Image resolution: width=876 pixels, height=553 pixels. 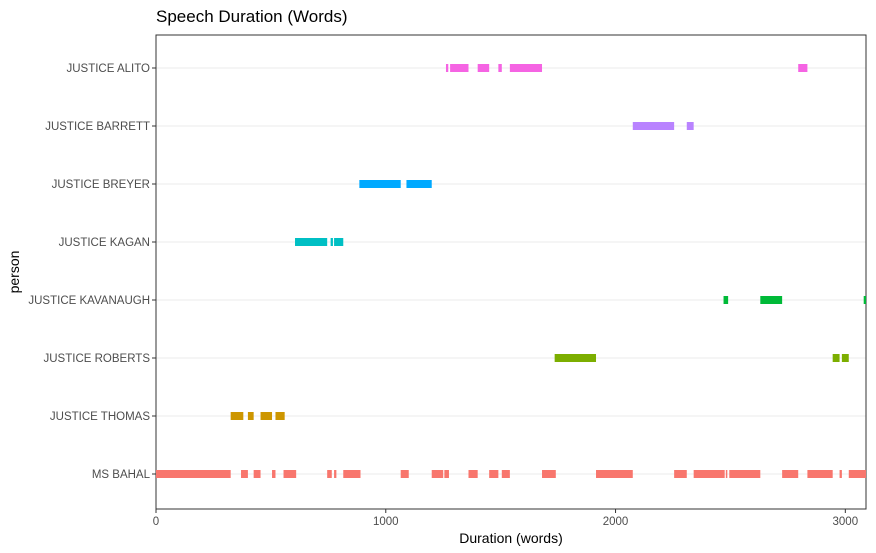 What do you see at coordinates (846, 522) in the screenshot?
I see `x-tick-label: 3000` at bounding box center [846, 522].